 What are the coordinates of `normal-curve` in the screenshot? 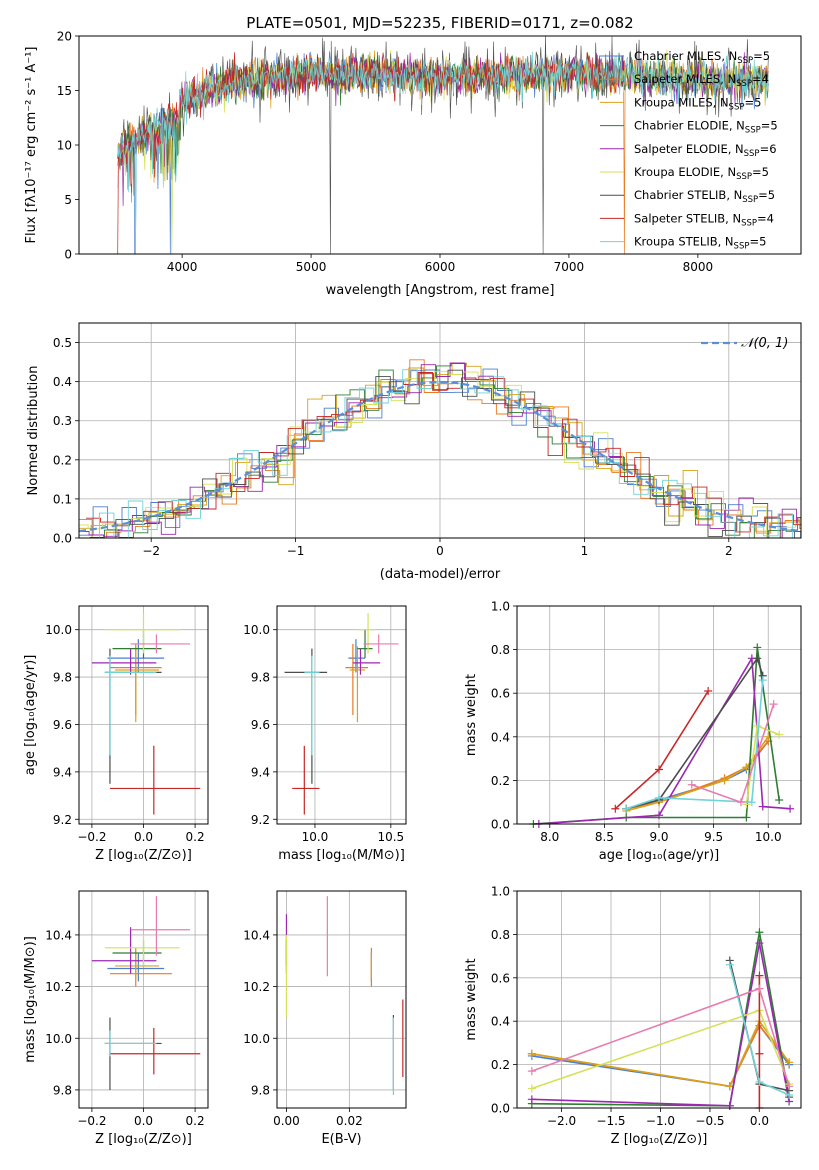 It's located at (440, 456).